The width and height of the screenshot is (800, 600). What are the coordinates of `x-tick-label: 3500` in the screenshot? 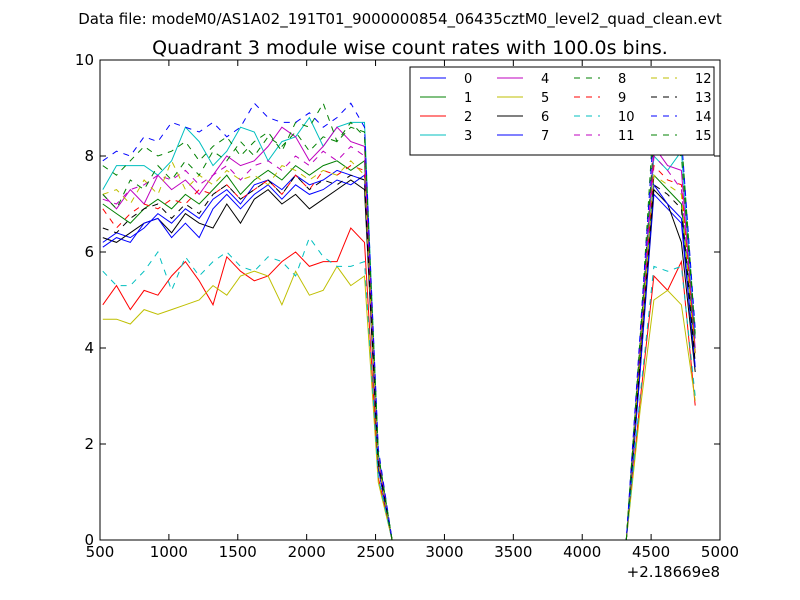 It's located at (513, 552).